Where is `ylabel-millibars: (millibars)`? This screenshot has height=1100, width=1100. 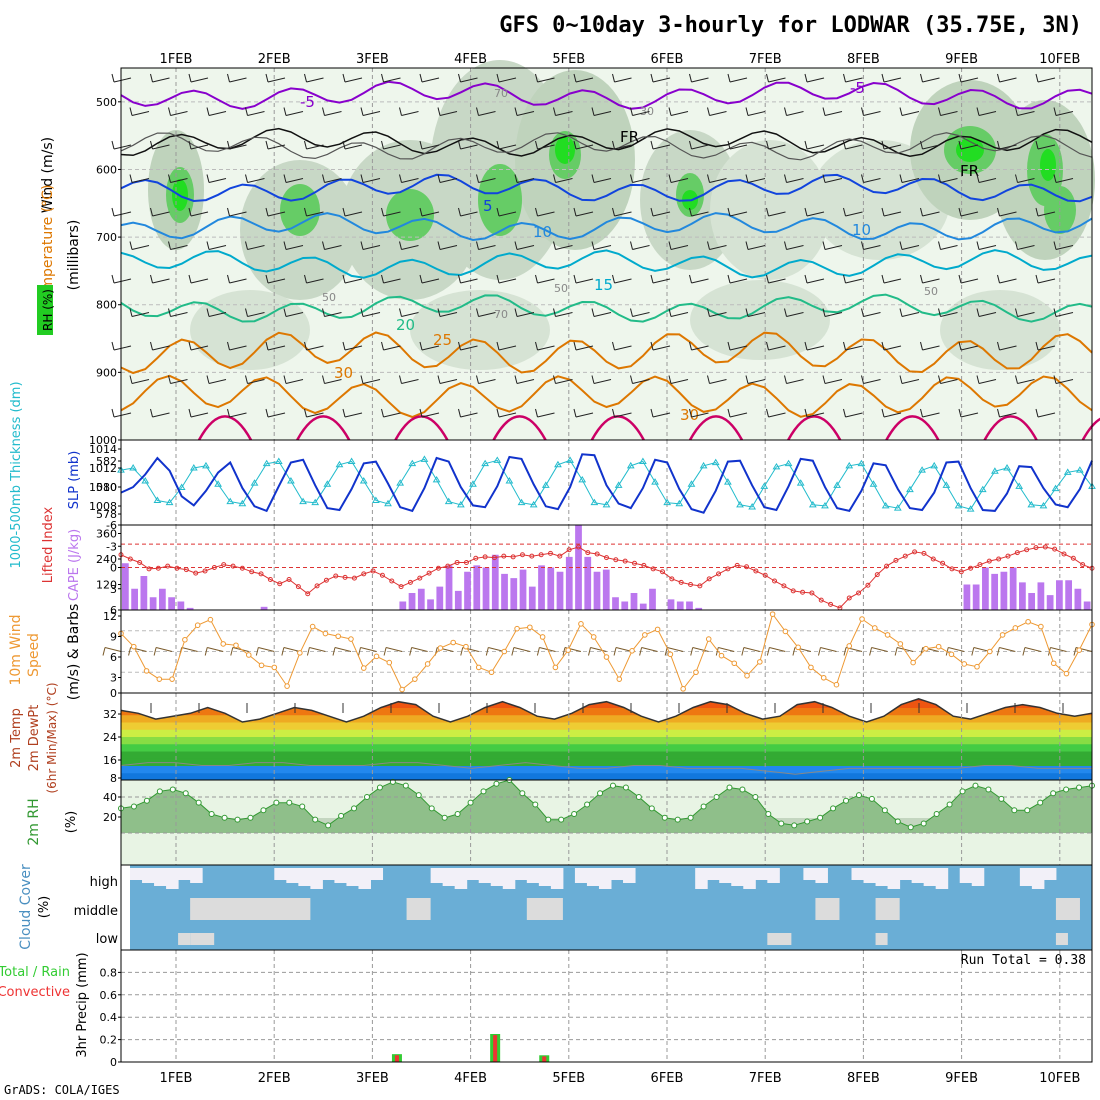 ylabel-millibars: (millibars) is located at coordinates (74, 255).